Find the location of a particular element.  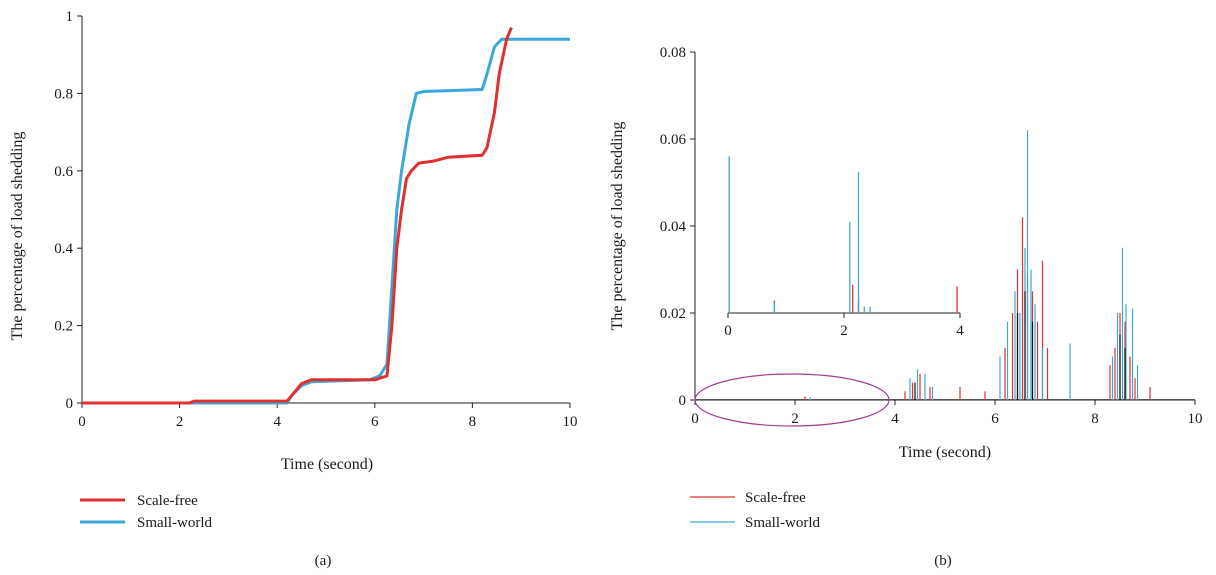

panel-b-ytick-label: 0.08 is located at coordinates (673, 53).